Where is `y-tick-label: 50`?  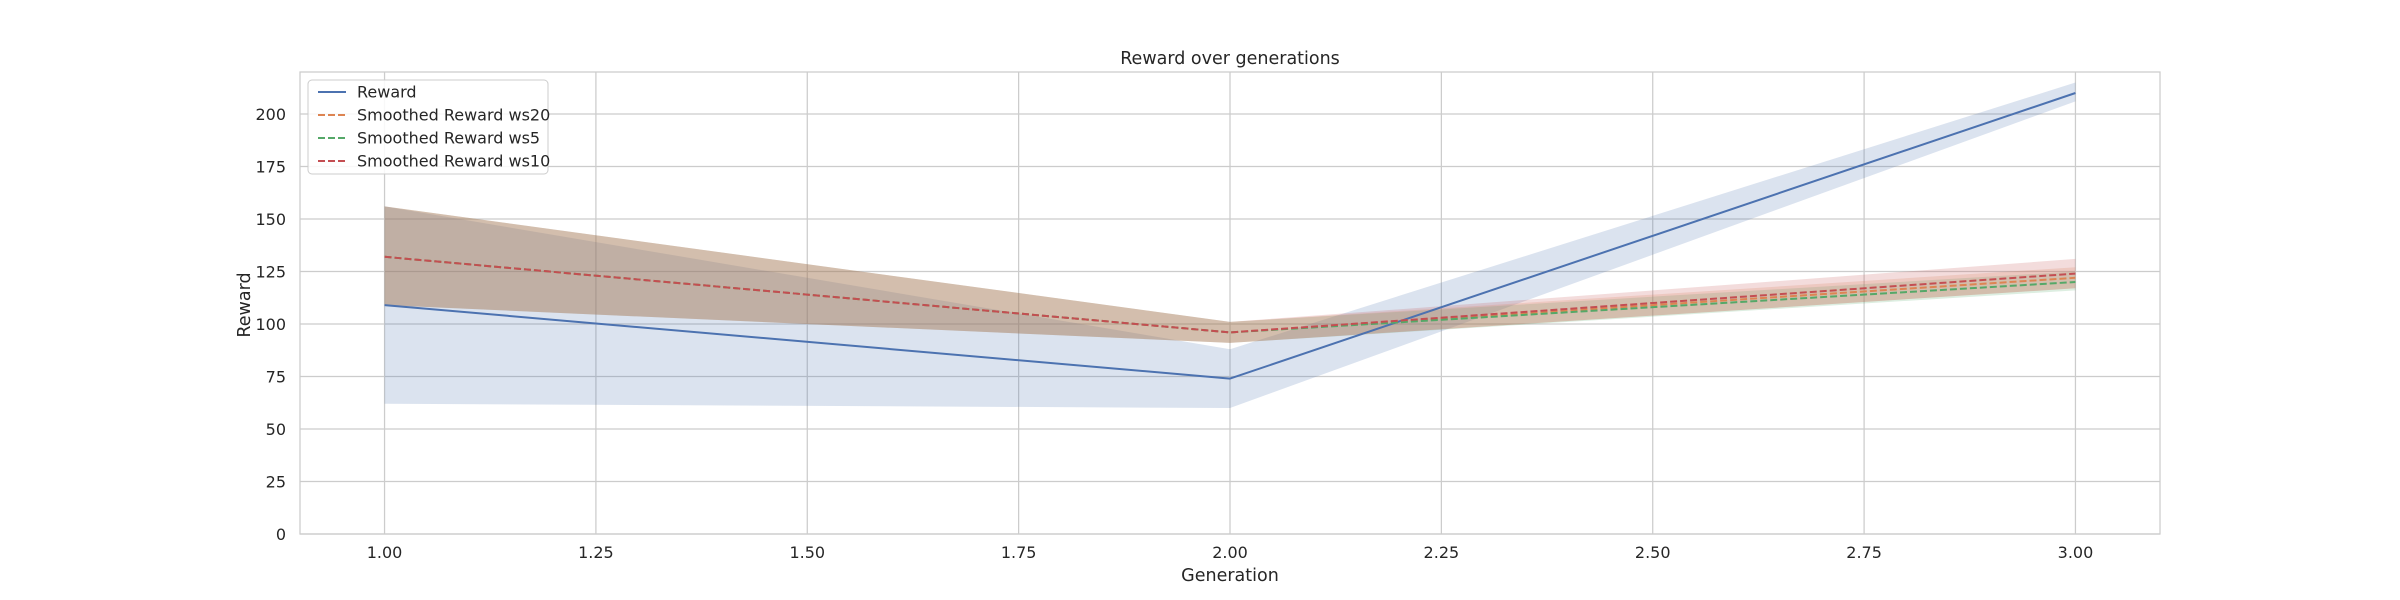 y-tick-label: 50 is located at coordinates (276, 429).